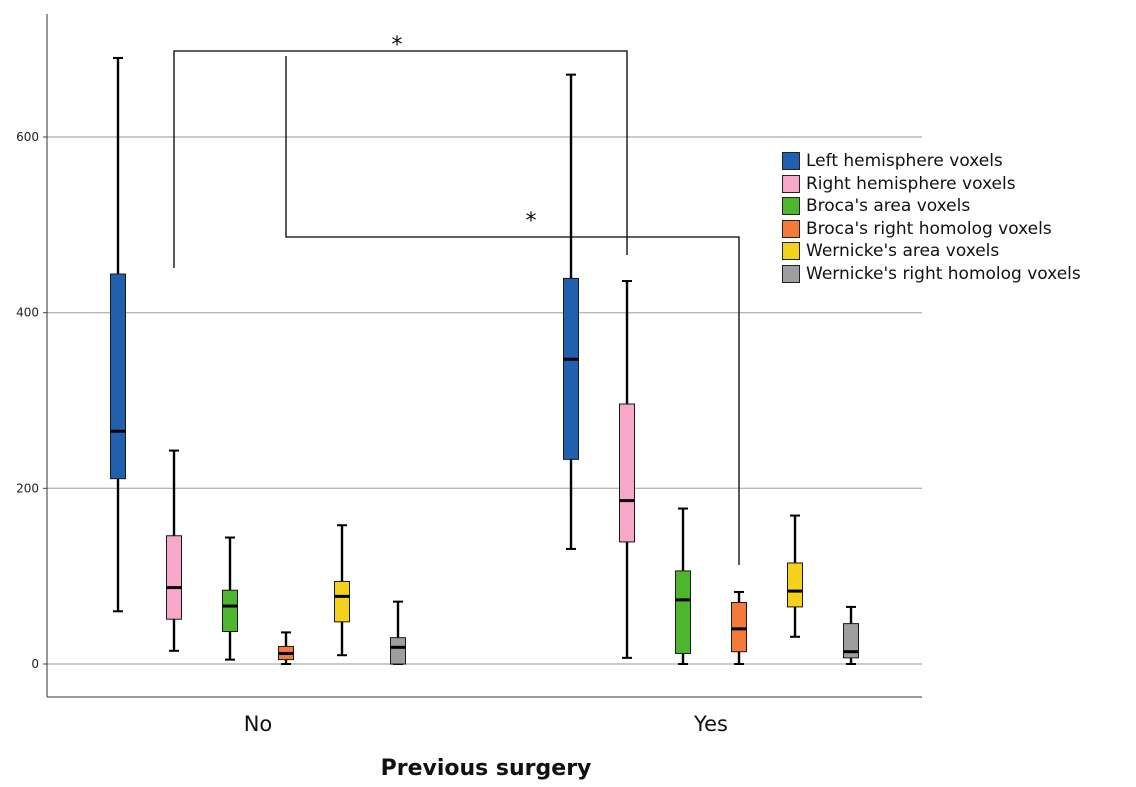  I want to click on x-tick-label: No, so click(258, 724).